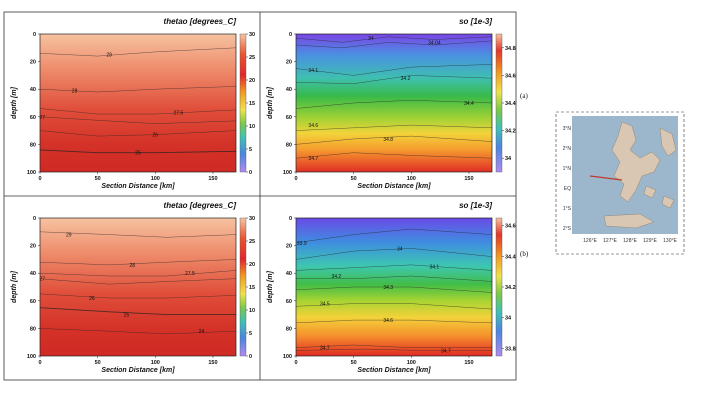 This screenshot has width=720, height=405. I want to click on y-tick-label: 100, so click(31, 173).